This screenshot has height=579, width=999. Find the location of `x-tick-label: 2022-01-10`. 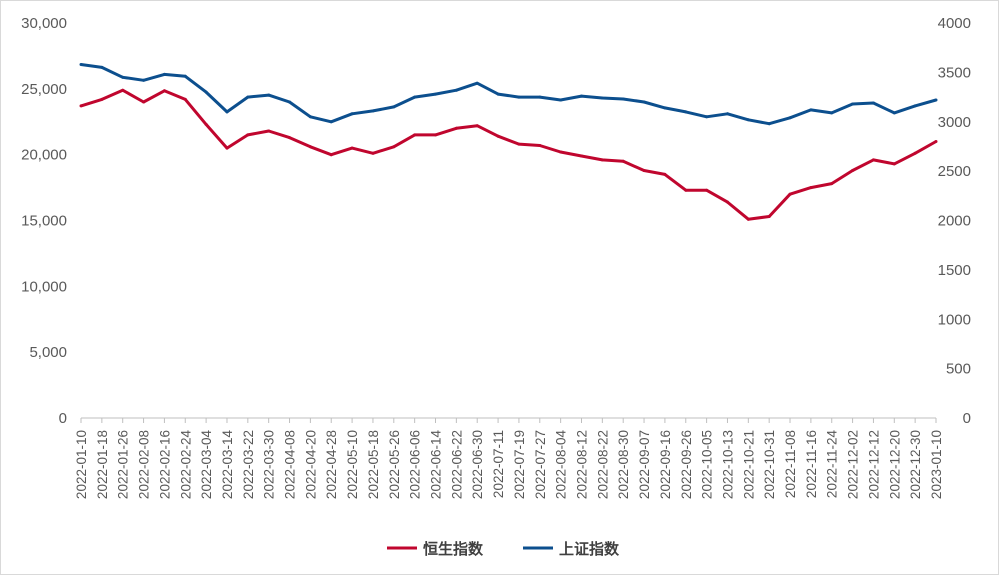

x-tick-label: 2022-01-10 is located at coordinates (81, 464).